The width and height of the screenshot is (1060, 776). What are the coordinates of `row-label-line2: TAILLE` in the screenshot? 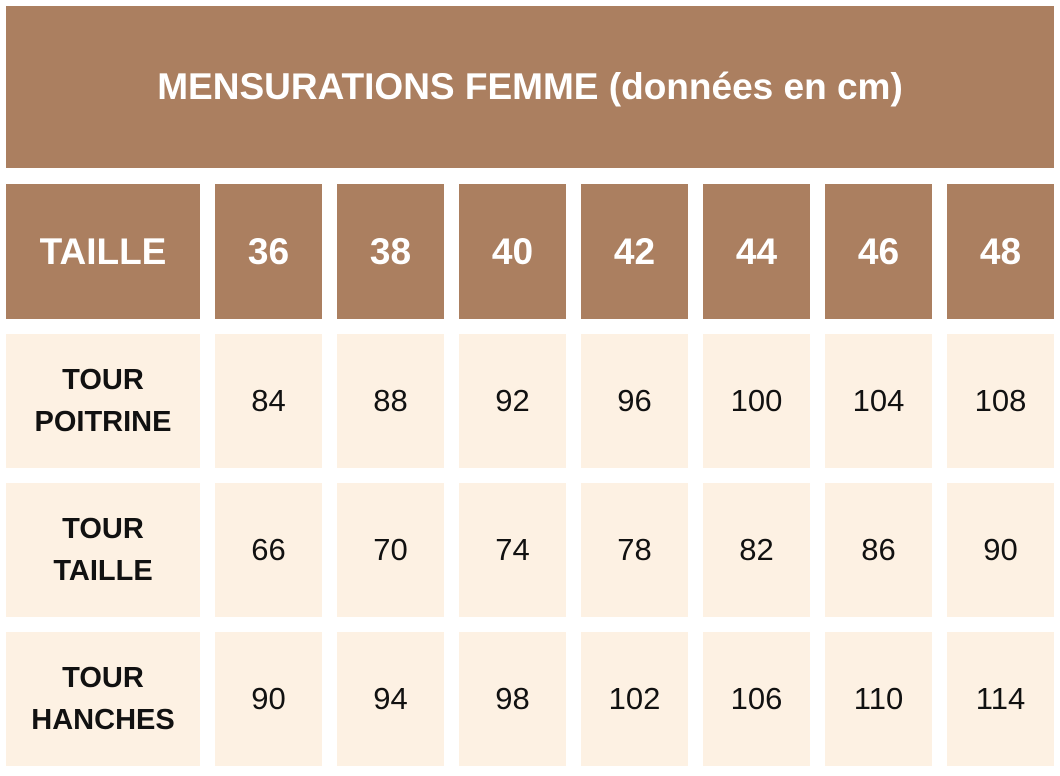 It's located at (103, 571).